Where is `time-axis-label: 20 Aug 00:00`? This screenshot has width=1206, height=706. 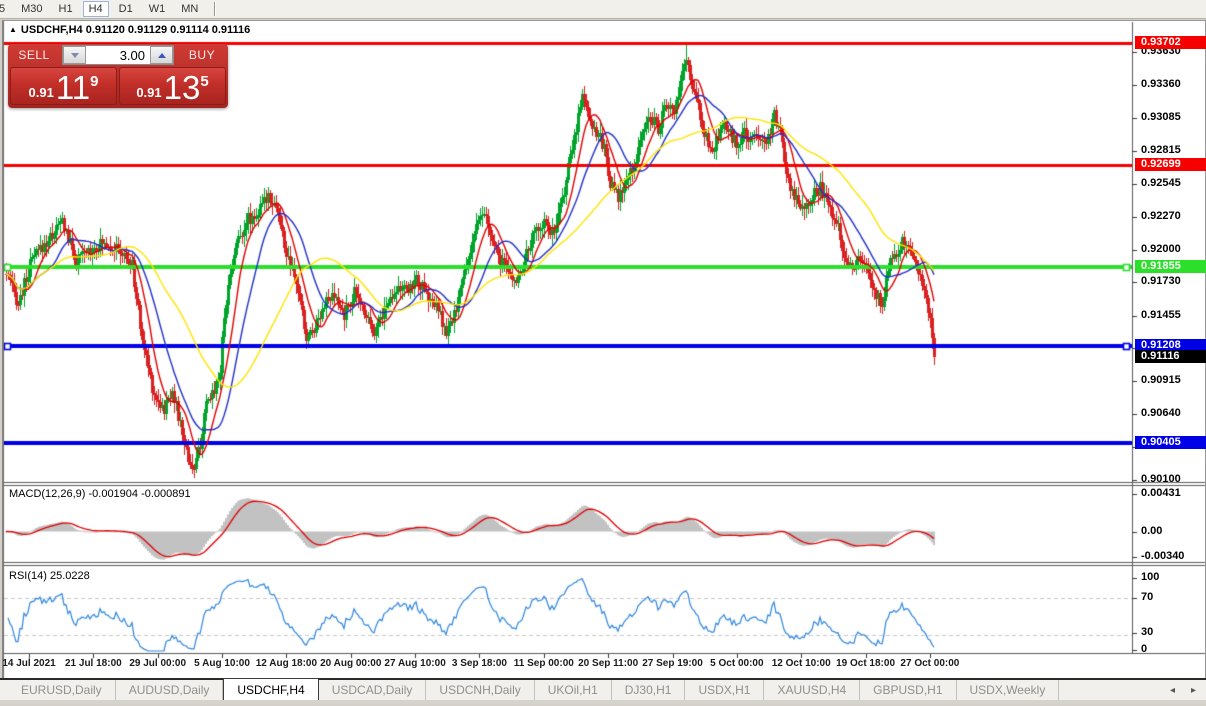 time-axis-label: 20 Aug 00:00 is located at coordinates (351, 663).